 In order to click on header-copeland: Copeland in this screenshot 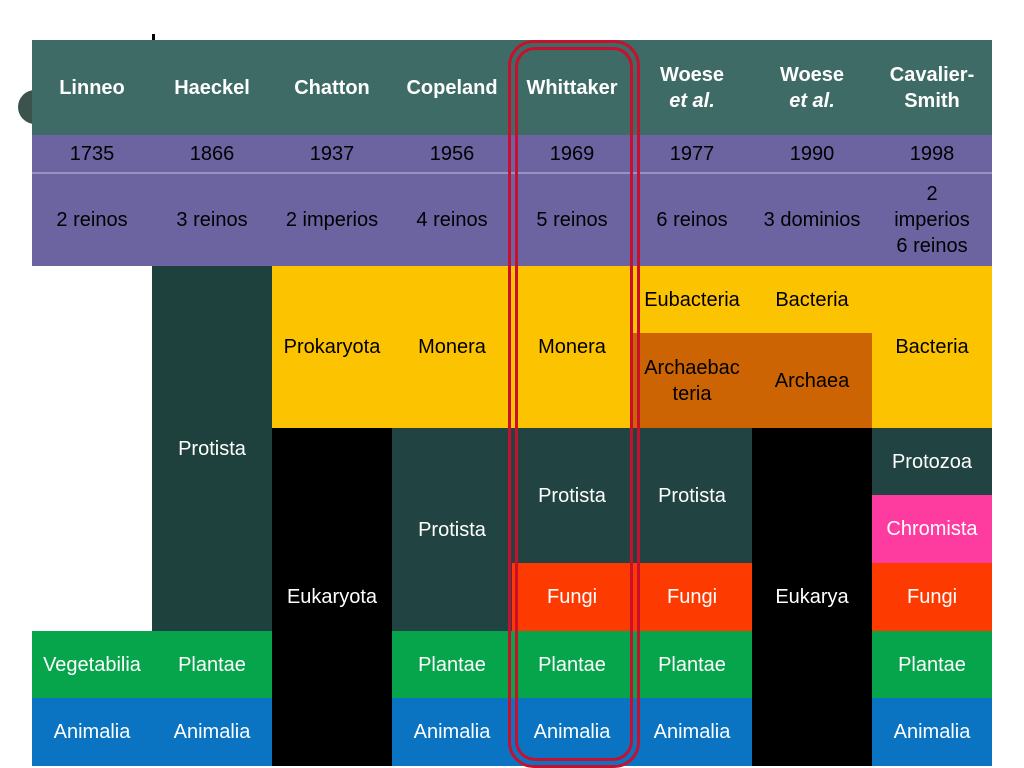, I will do `click(452, 87)`.